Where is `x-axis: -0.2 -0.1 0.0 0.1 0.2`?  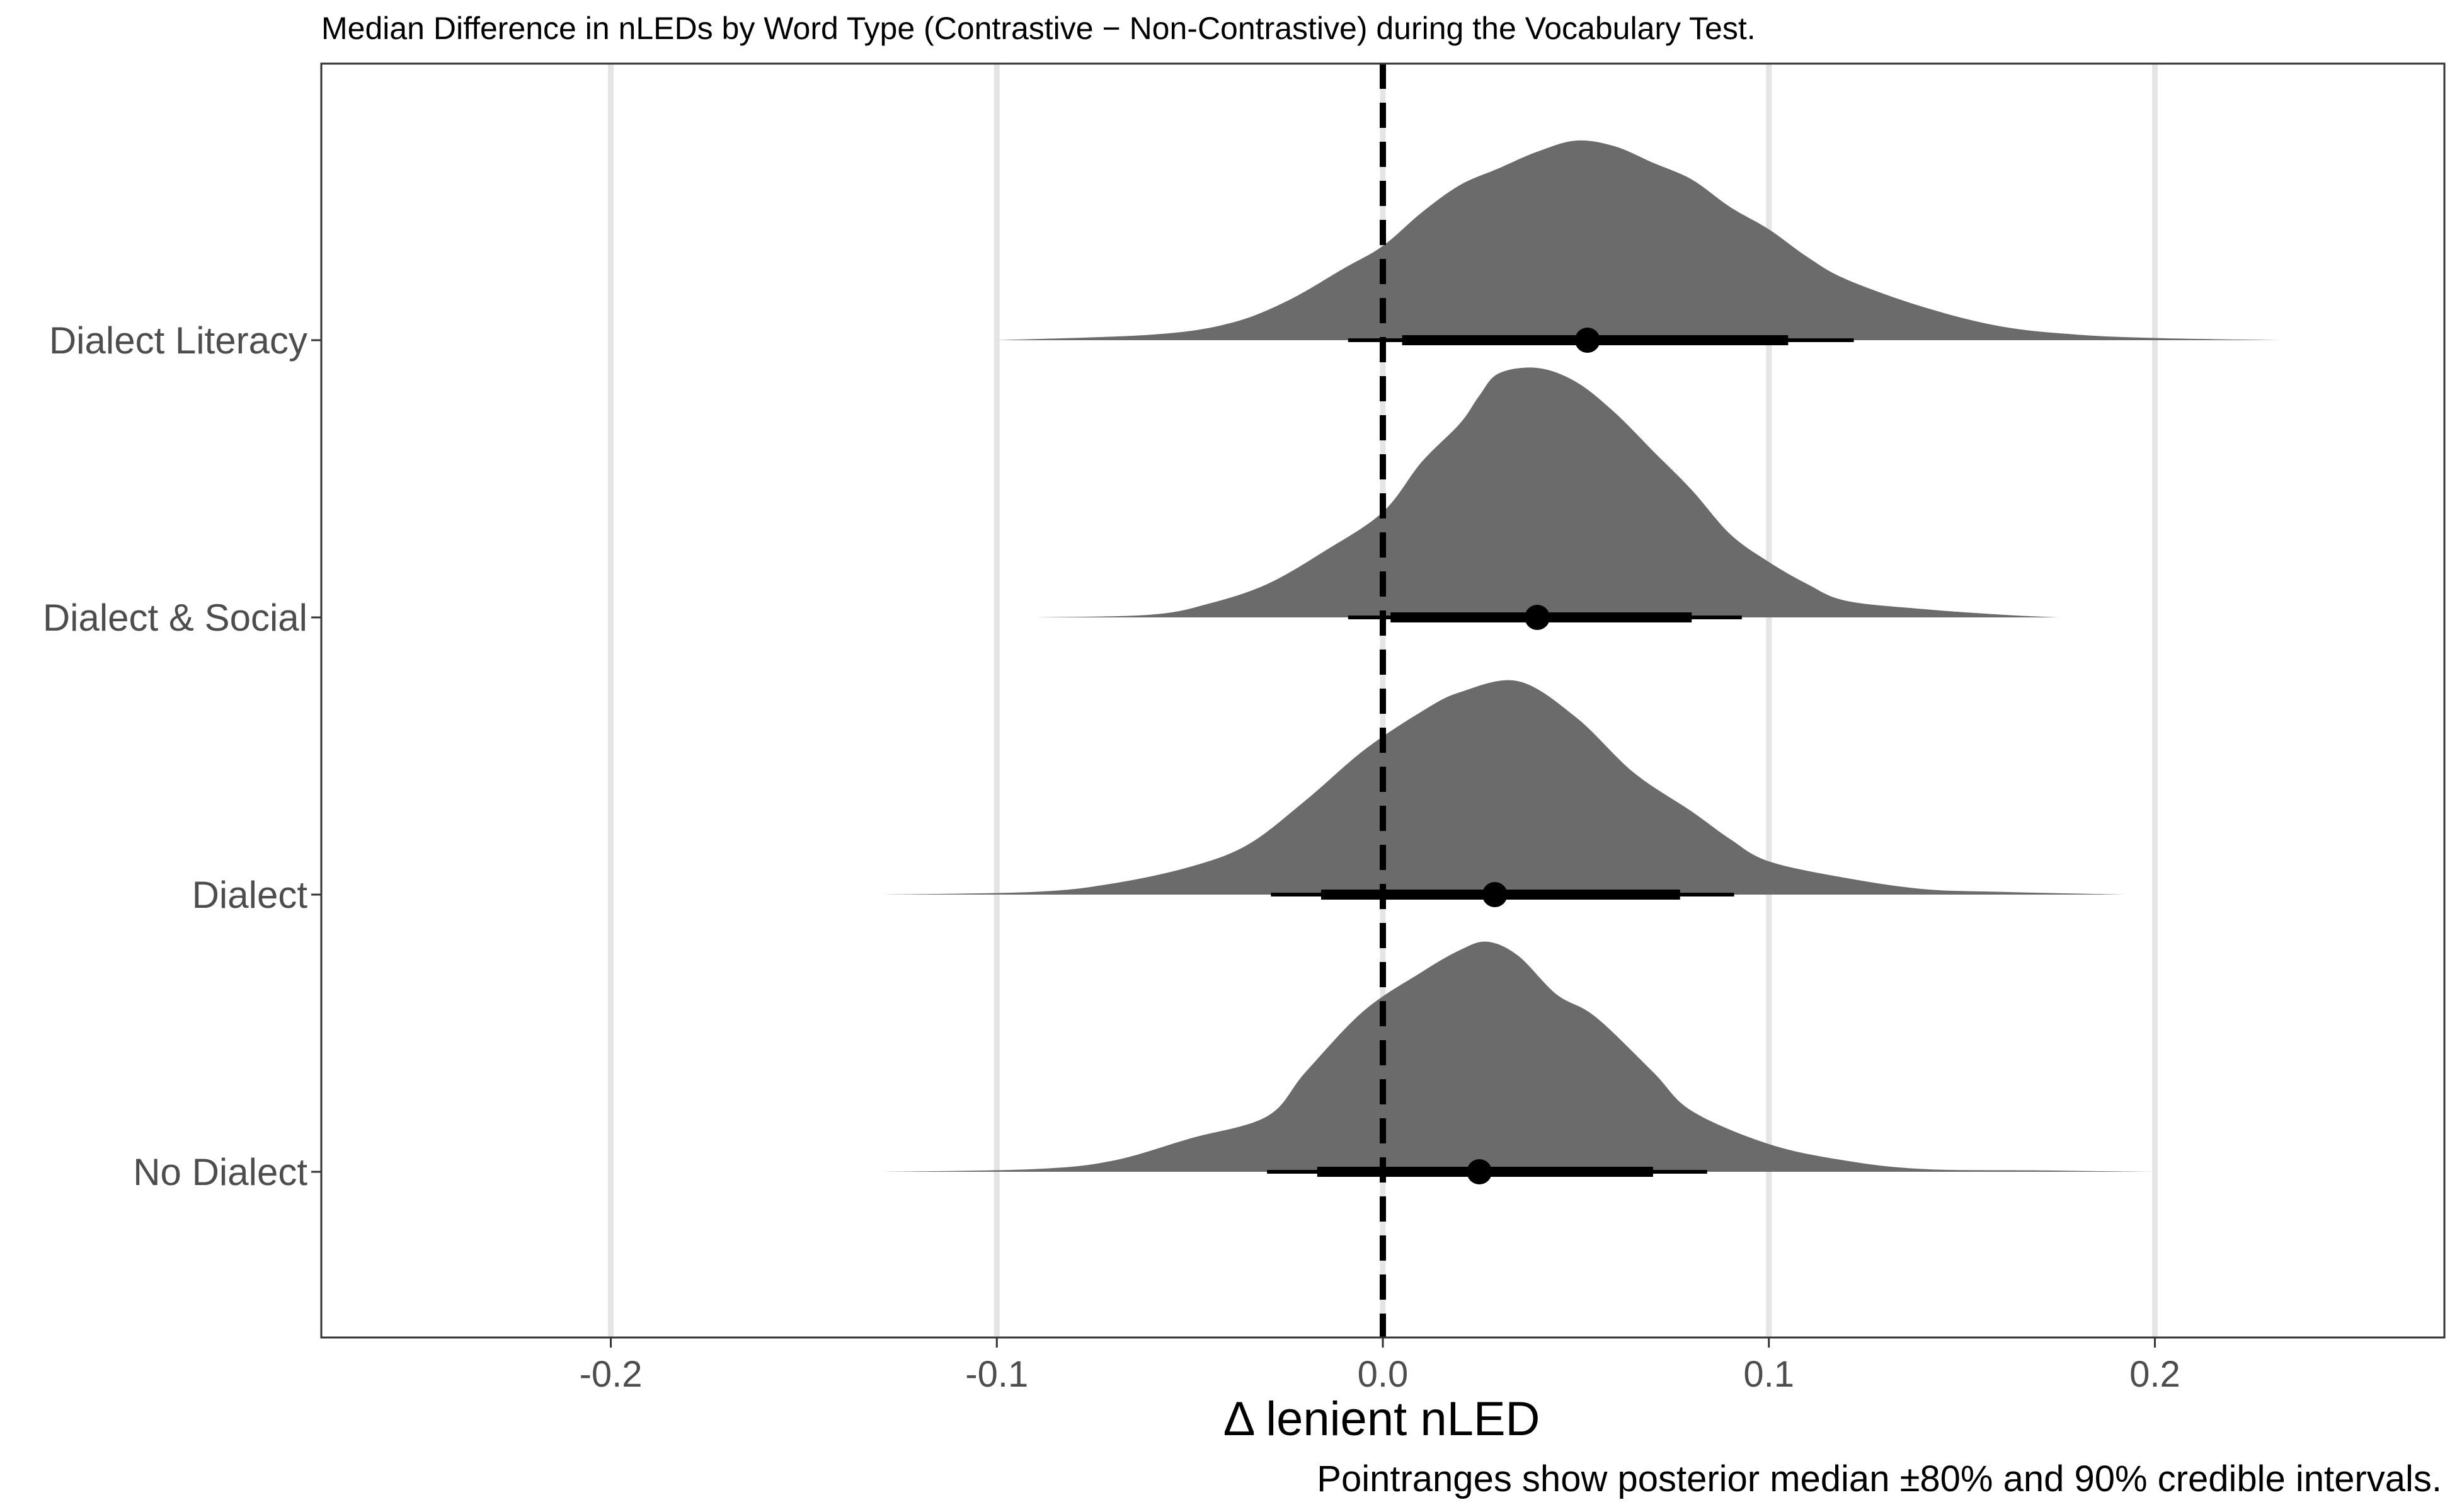 x-axis: -0.2 -0.1 0.0 0.1 0.2 is located at coordinates (1380, 1366).